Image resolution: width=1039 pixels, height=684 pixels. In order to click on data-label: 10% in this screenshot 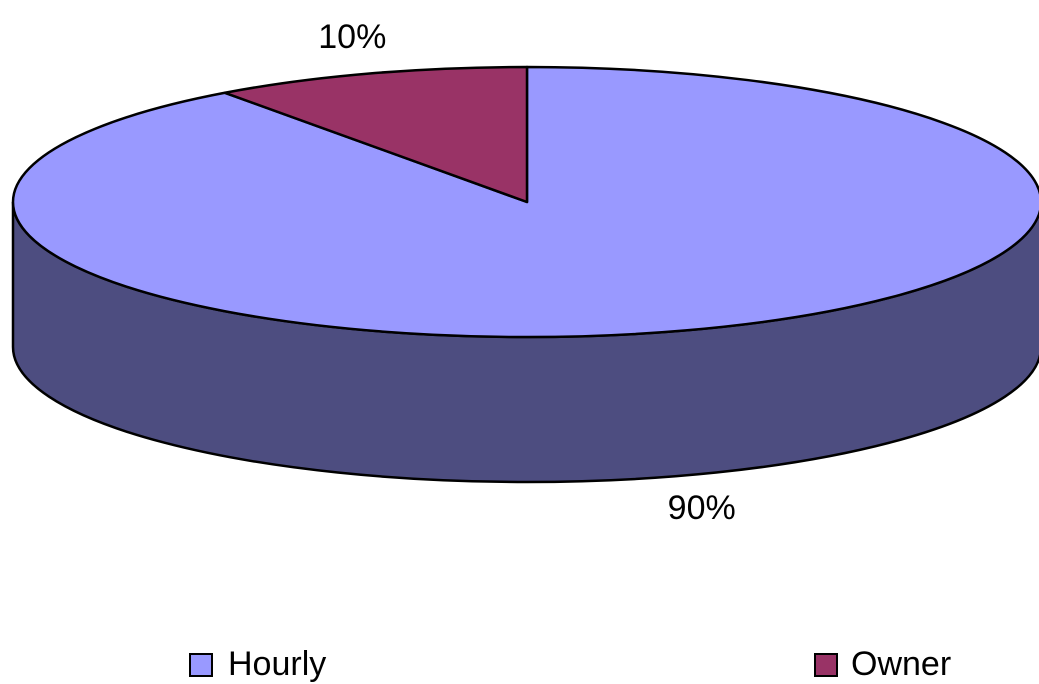, I will do `click(352, 37)`.